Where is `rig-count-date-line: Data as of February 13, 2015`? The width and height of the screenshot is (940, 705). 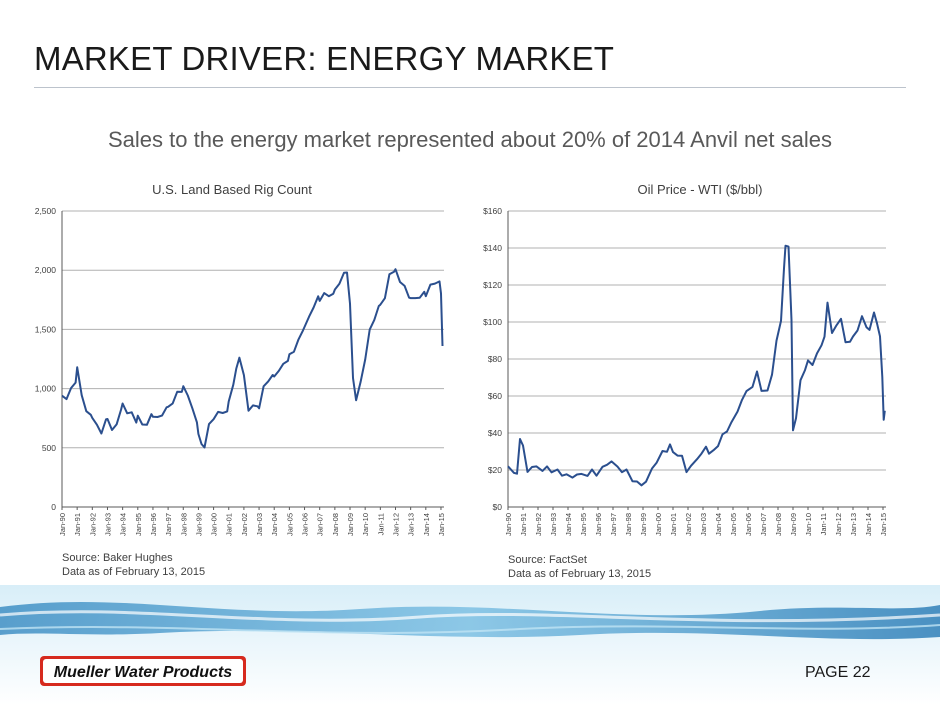 rig-count-date-line: Data as of February 13, 2015 is located at coordinates (134, 572).